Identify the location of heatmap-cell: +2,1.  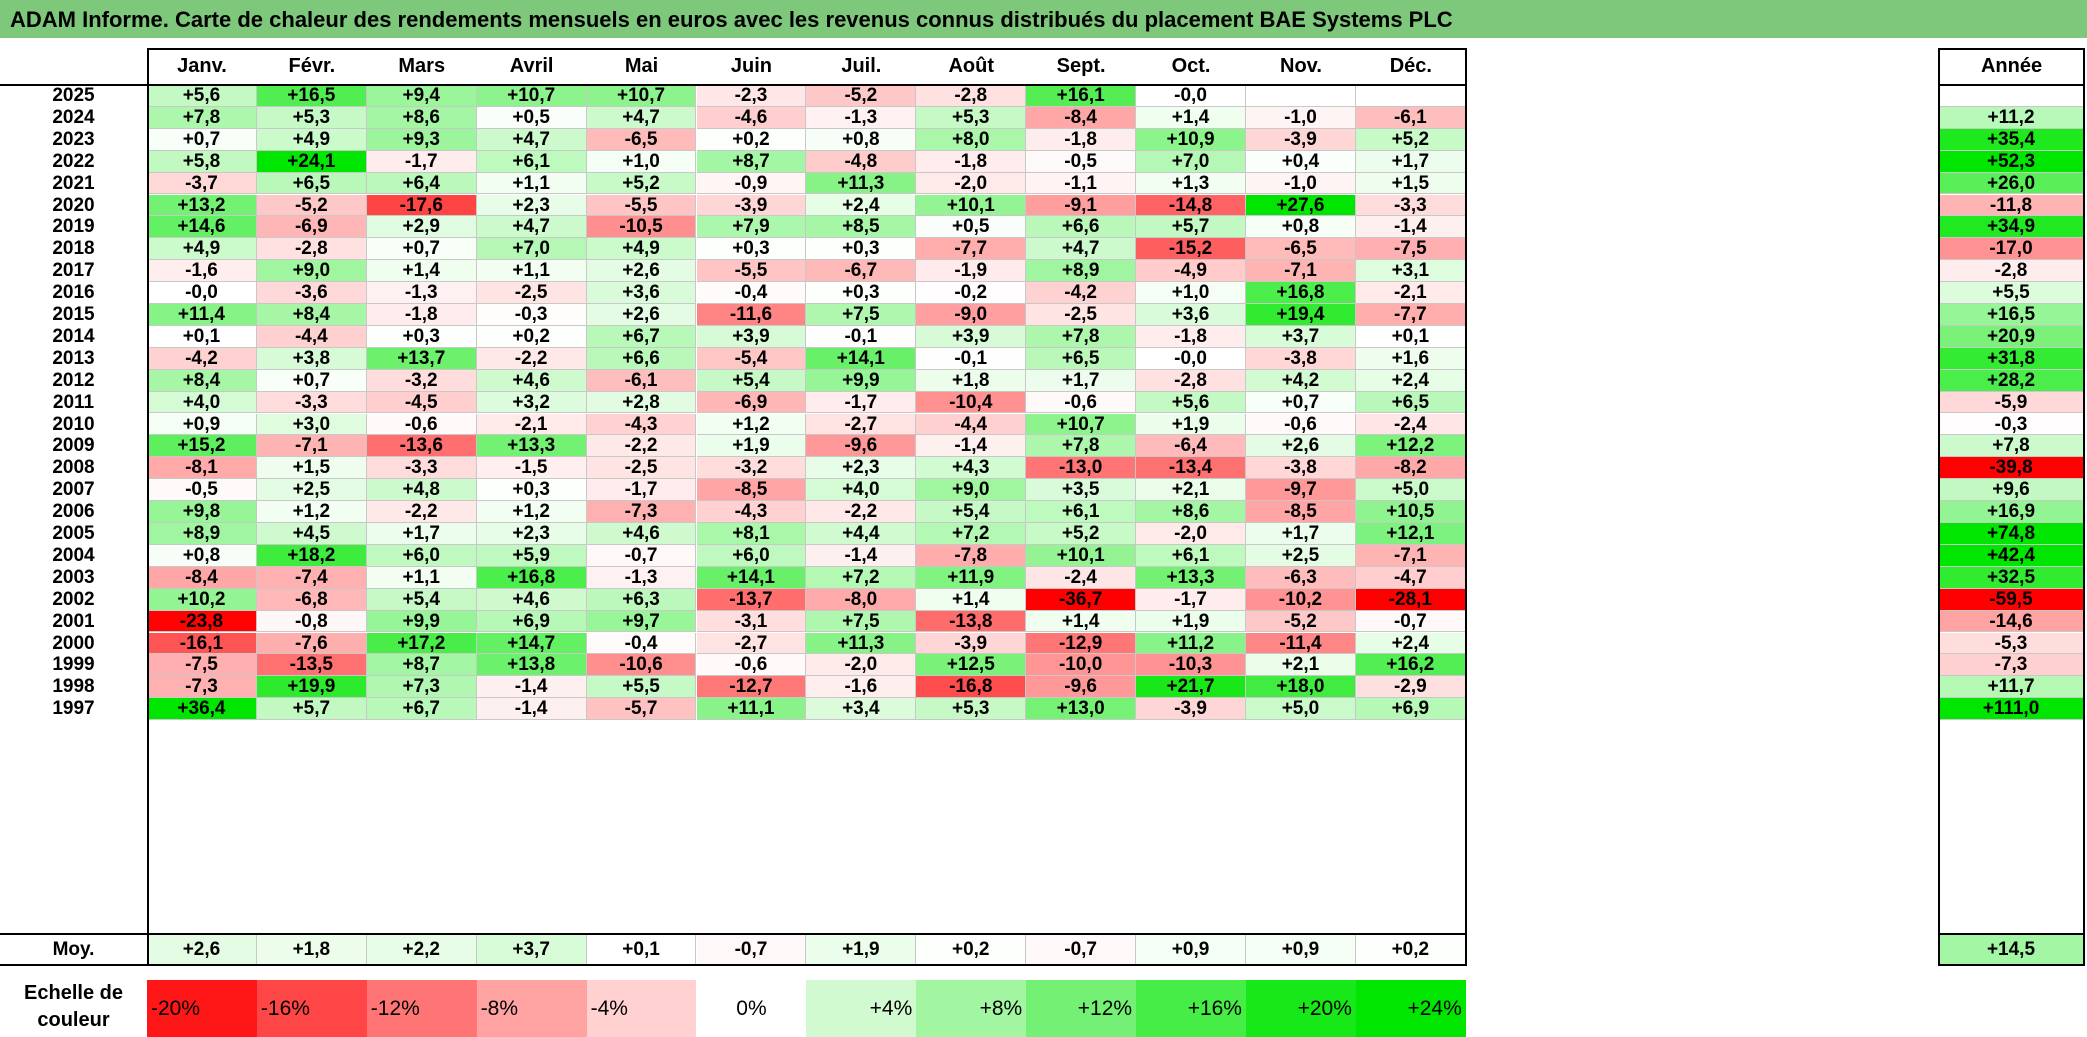
(1301, 665).